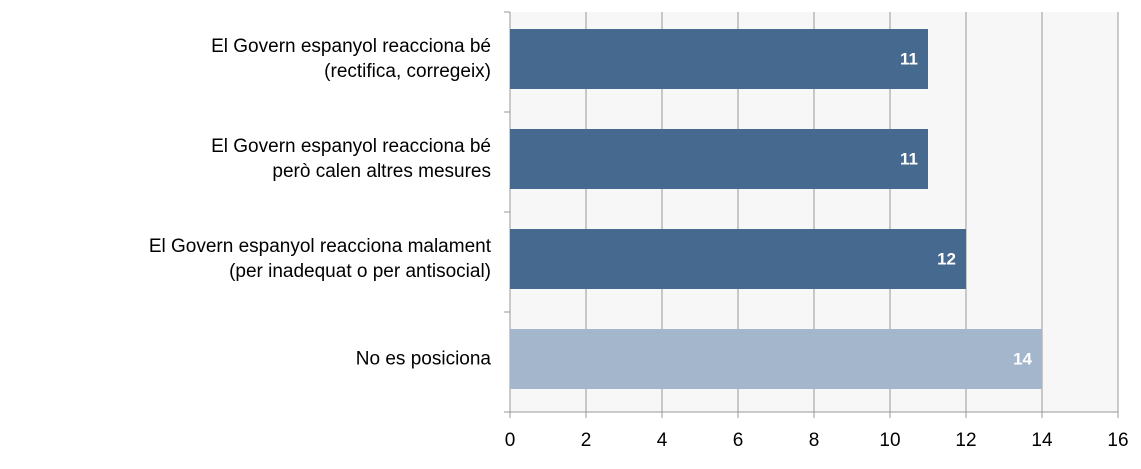 The height and width of the screenshot is (469, 1141). What do you see at coordinates (889, 440) in the screenshot?
I see `x-tick-label: 10` at bounding box center [889, 440].